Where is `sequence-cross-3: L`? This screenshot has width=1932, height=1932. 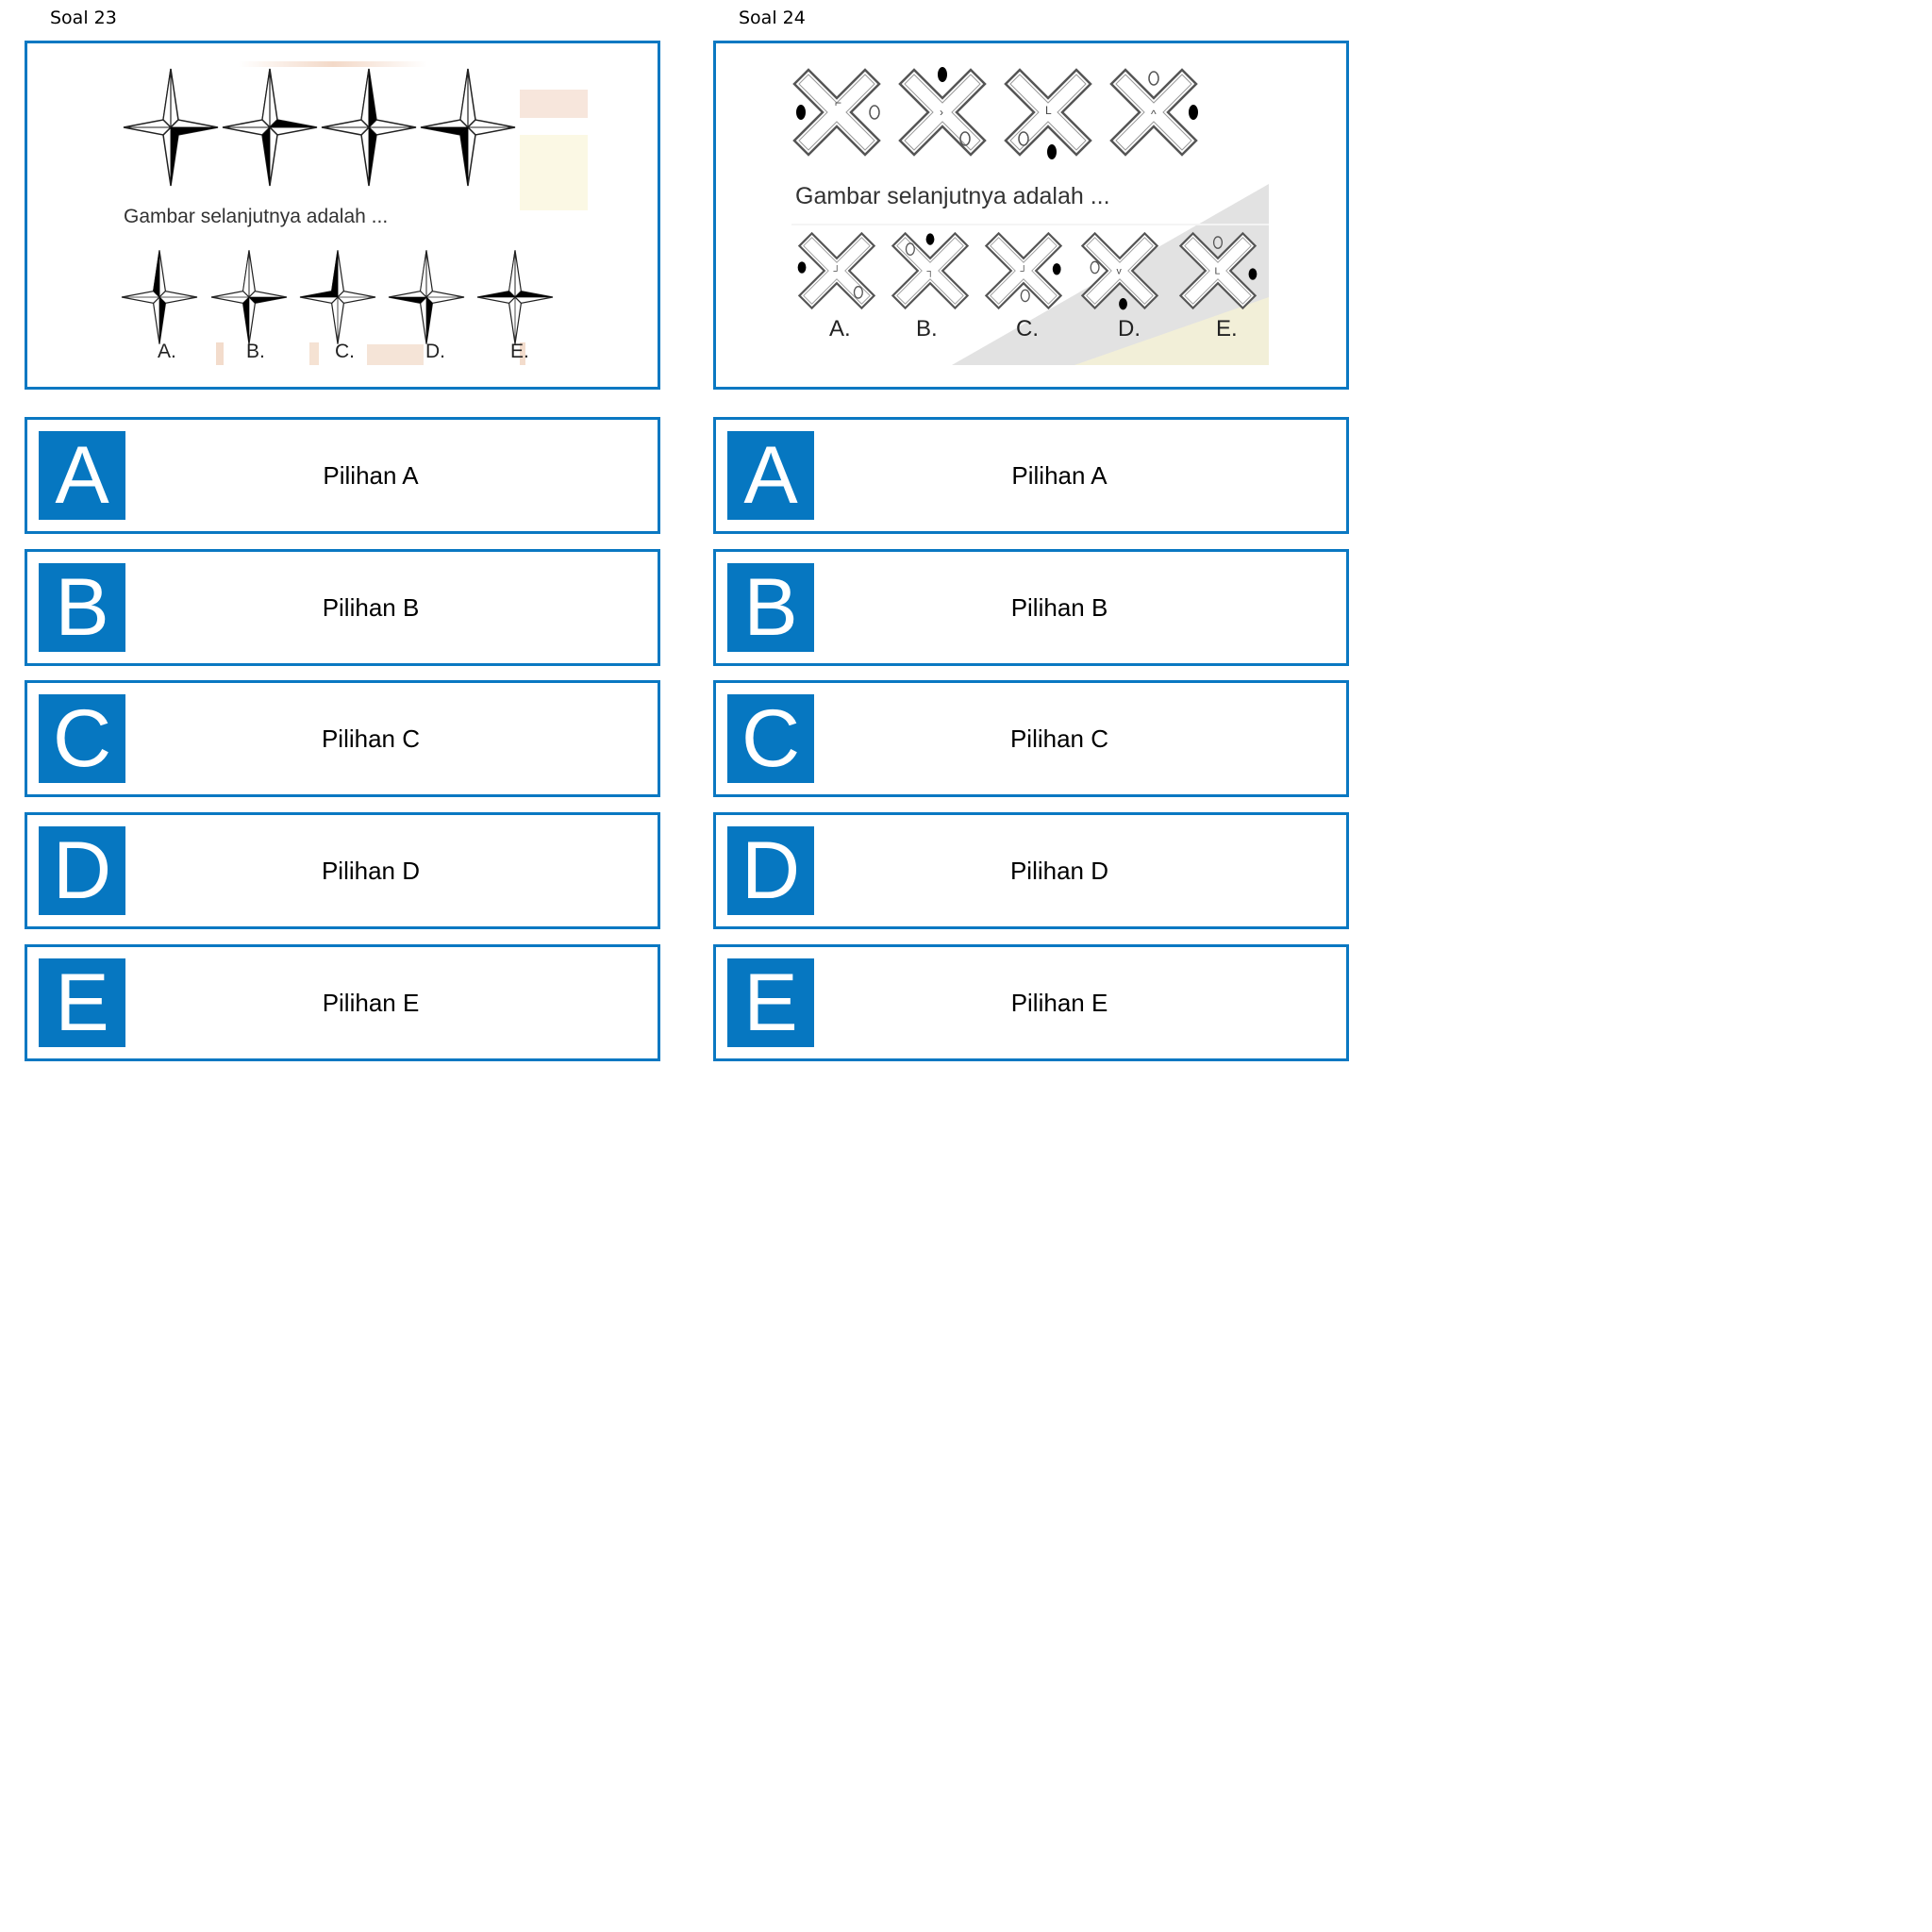 sequence-cross-3: L is located at coordinates (1048, 113).